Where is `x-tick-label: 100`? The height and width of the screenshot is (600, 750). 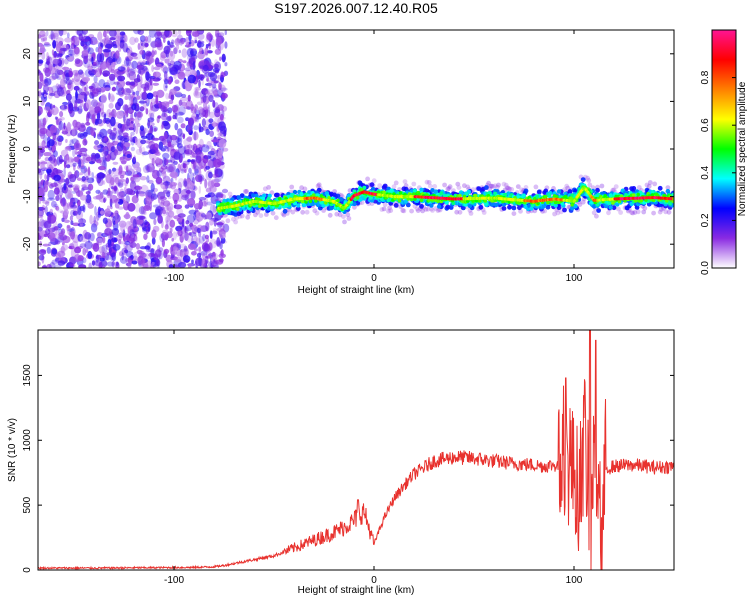
x-tick-label: 100 is located at coordinates (574, 580).